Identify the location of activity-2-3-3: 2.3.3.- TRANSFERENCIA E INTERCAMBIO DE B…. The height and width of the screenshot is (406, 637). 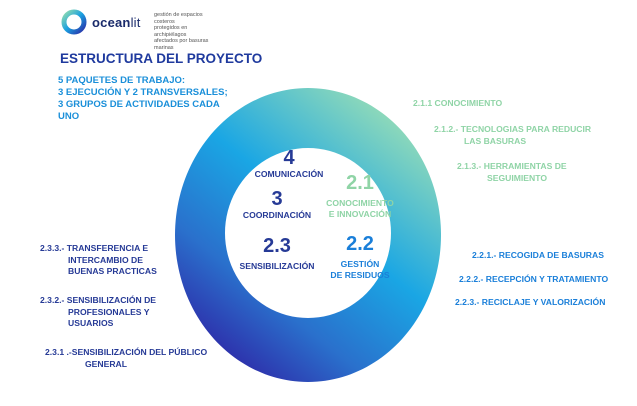
(98, 259).